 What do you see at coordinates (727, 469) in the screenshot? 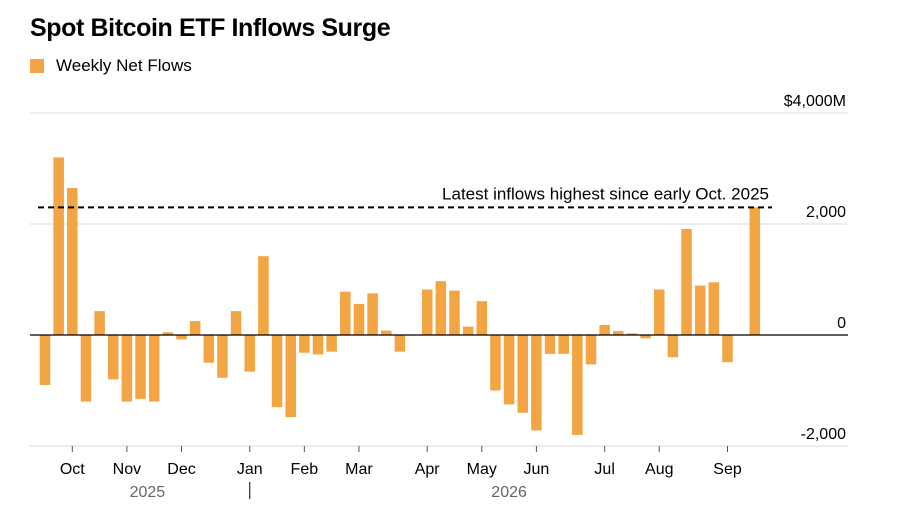
I see `x-tick-label: Sep` at bounding box center [727, 469].